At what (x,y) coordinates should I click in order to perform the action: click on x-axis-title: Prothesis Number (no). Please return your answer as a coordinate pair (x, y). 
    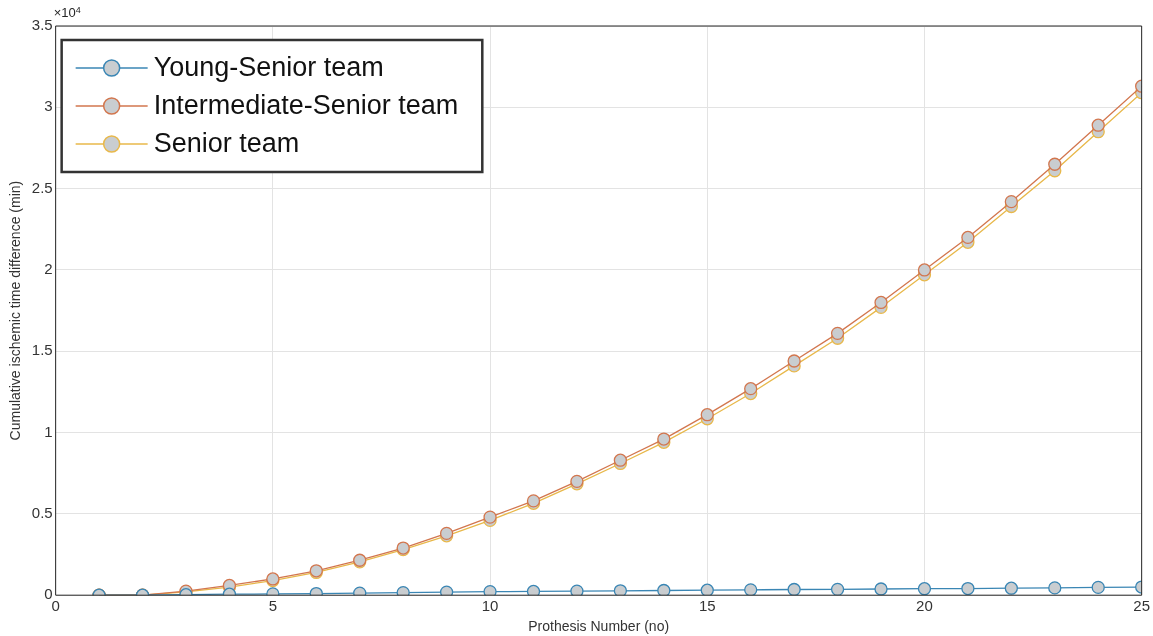
    Looking at the image, I should click on (599, 626).